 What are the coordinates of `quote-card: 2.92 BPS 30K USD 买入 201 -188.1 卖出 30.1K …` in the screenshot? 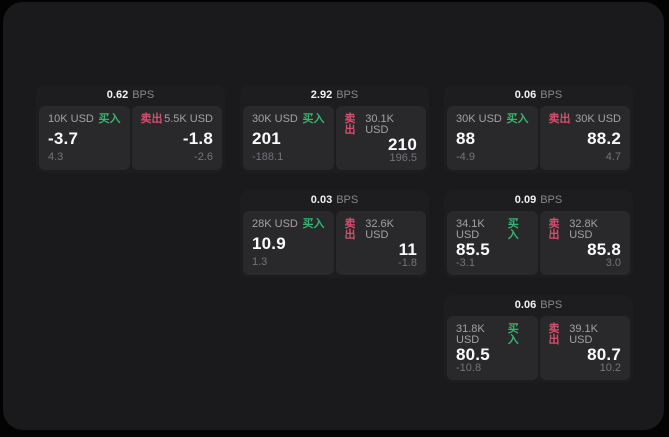 It's located at (334, 129).